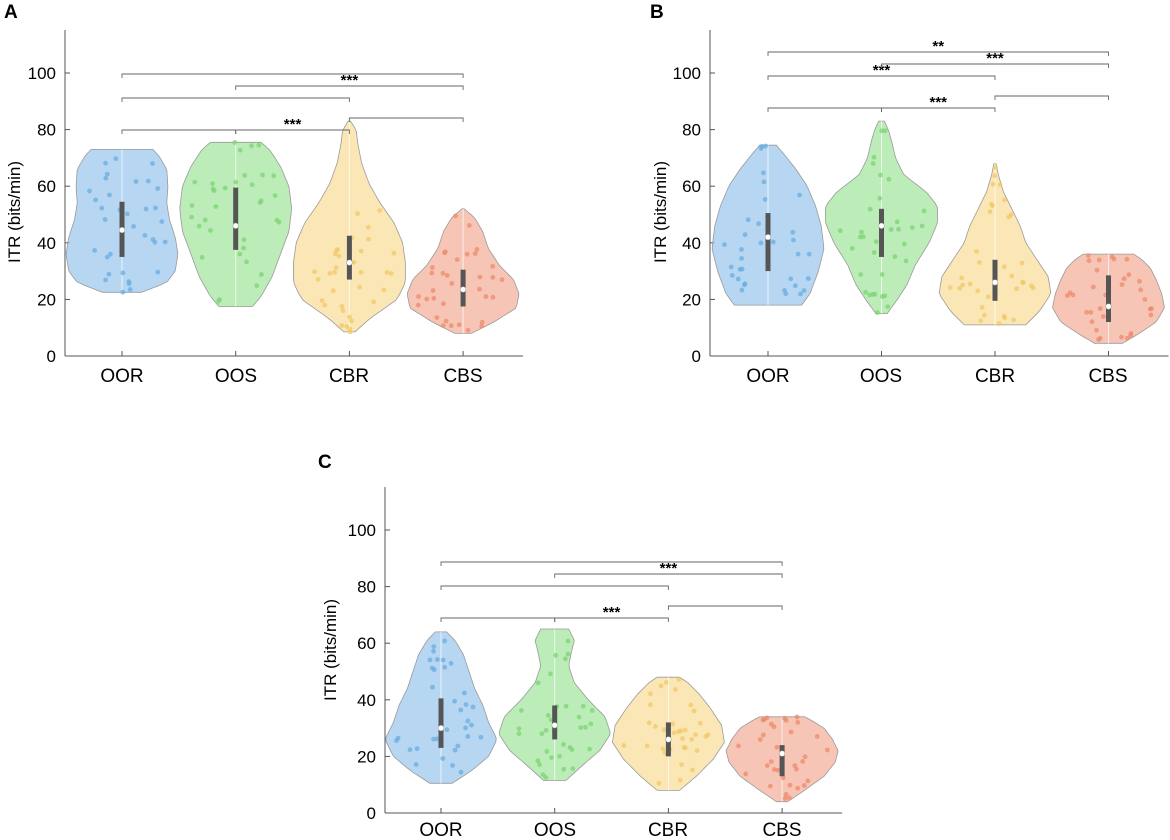  I want to click on panel-c-iqr-box-oor, so click(441, 723).